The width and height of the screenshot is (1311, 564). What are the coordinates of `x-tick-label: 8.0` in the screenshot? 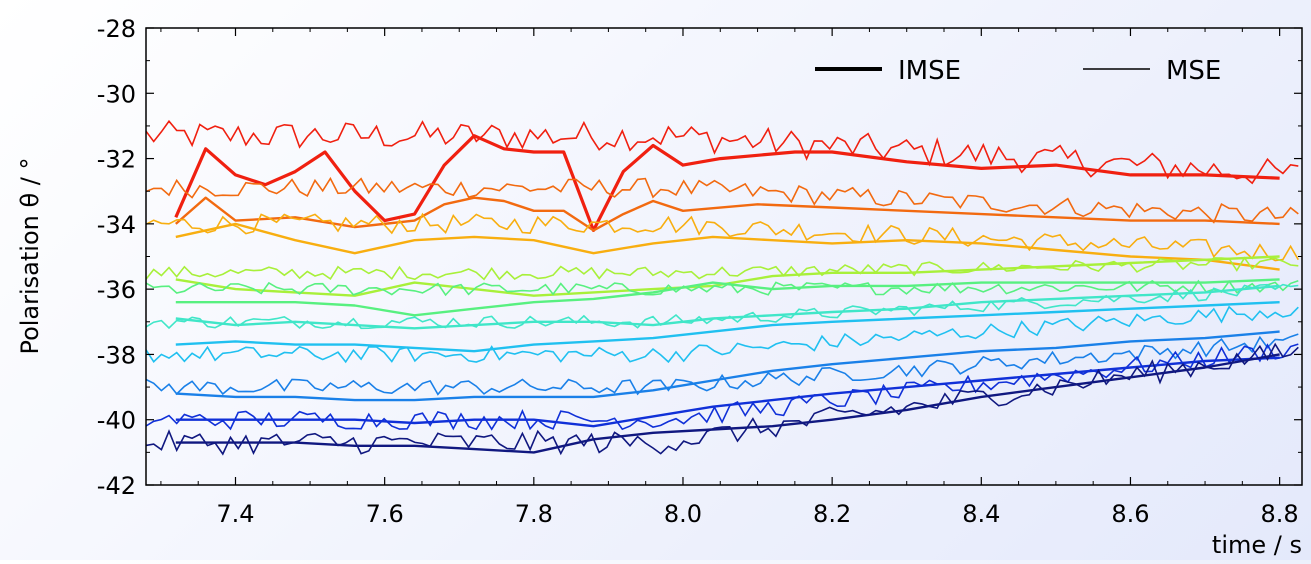 It's located at (683, 514).